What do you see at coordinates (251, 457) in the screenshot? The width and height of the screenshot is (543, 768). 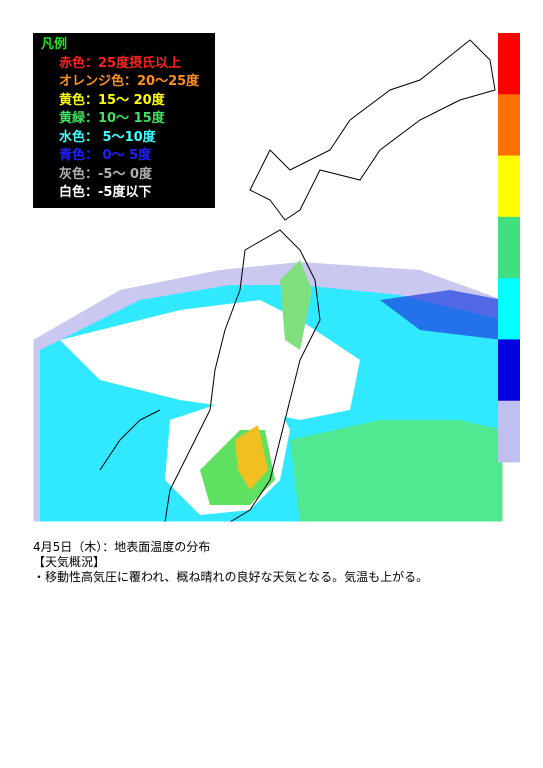 I see `land-warmer` at bounding box center [251, 457].